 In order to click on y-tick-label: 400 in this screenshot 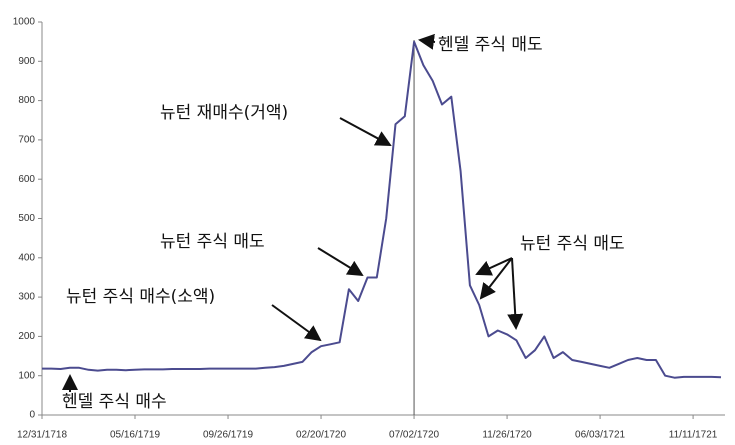, I will do `click(26, 257)`.